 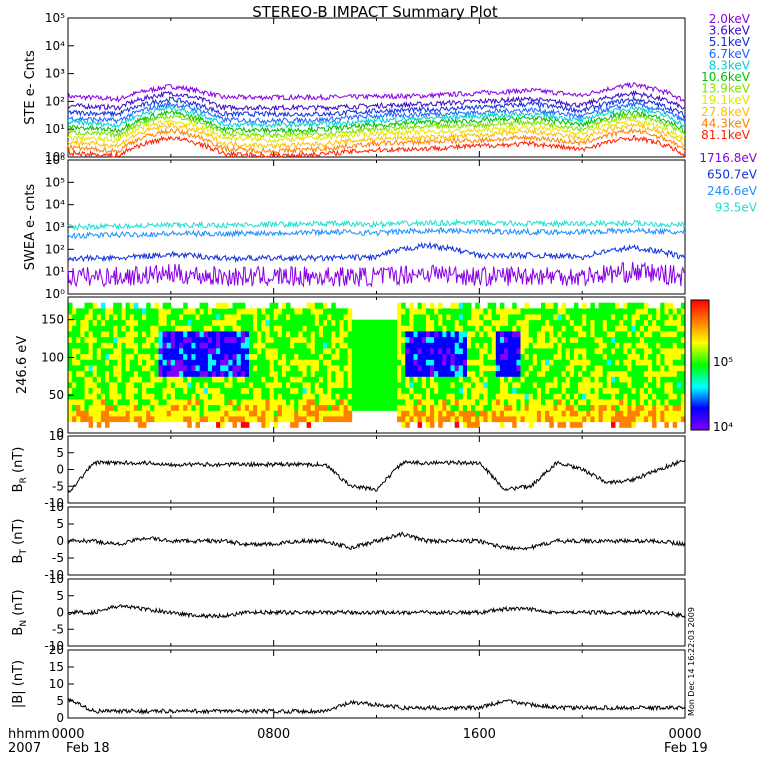 What do you see at coordinates (20, 612) in the screenshot?
I see `bn-ylabel: BN (nT)` at bounding box center [20, 612].